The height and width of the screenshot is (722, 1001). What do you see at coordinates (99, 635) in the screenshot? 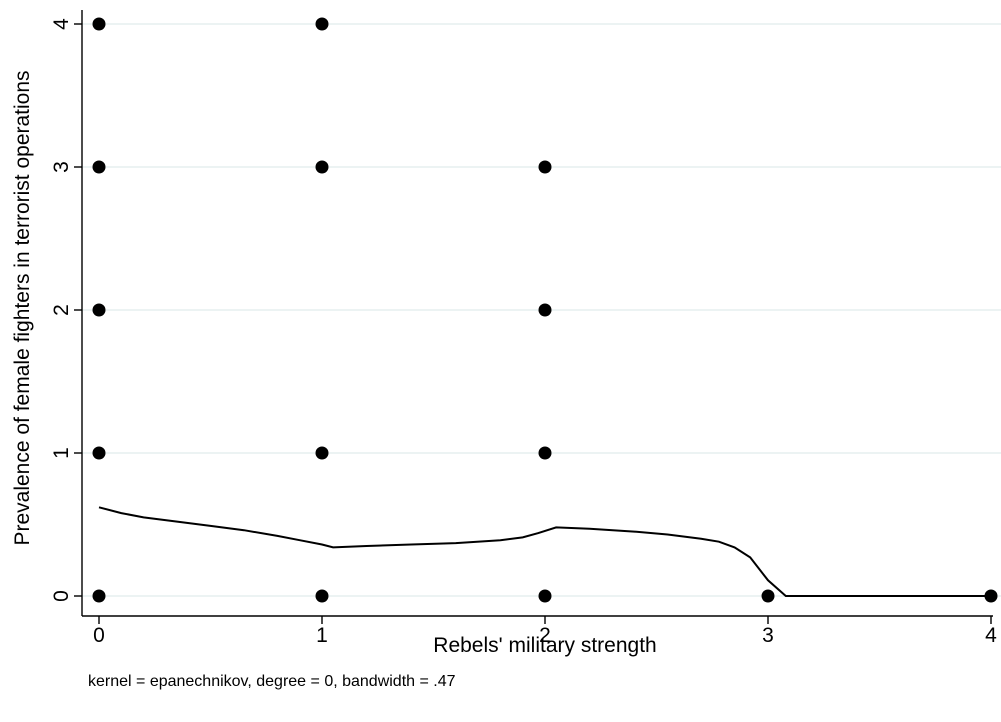
I see `x-tick-label-0: 0` at bounding box center [99, 635].